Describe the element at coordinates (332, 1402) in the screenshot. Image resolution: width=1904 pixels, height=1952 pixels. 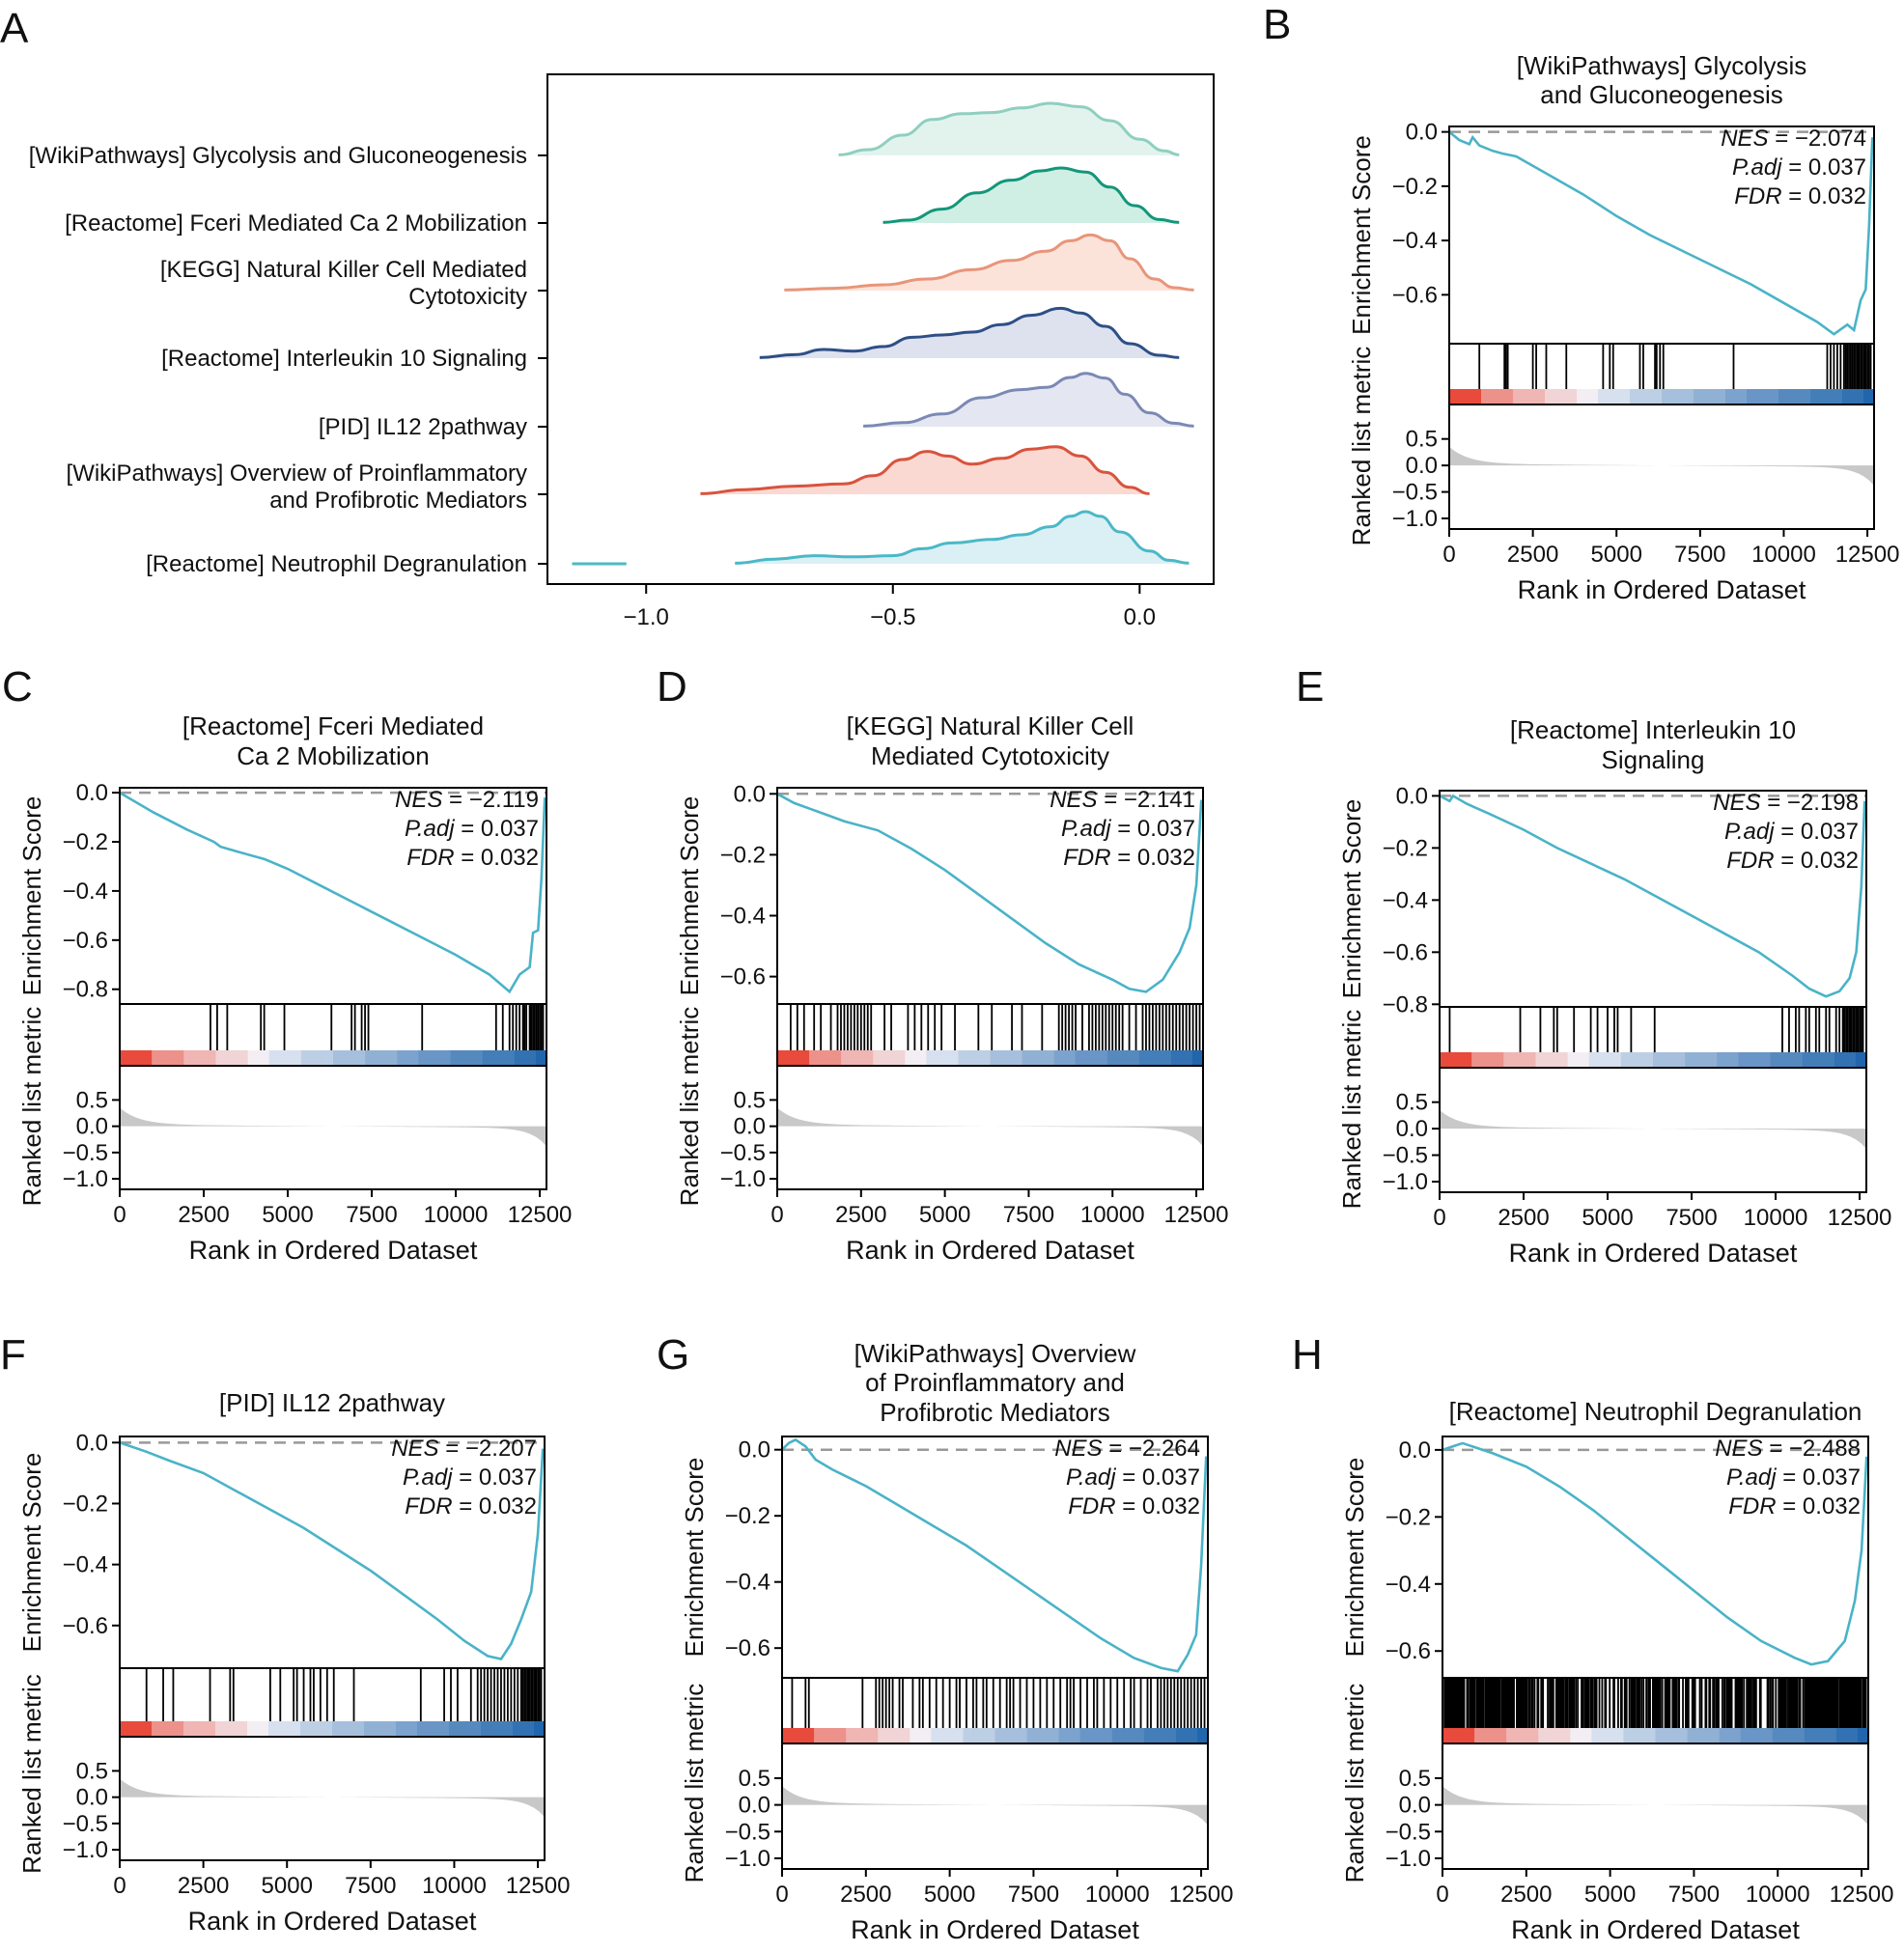
I see `gsea-title-f-0: [PID] IL12 2pathway` at that location.